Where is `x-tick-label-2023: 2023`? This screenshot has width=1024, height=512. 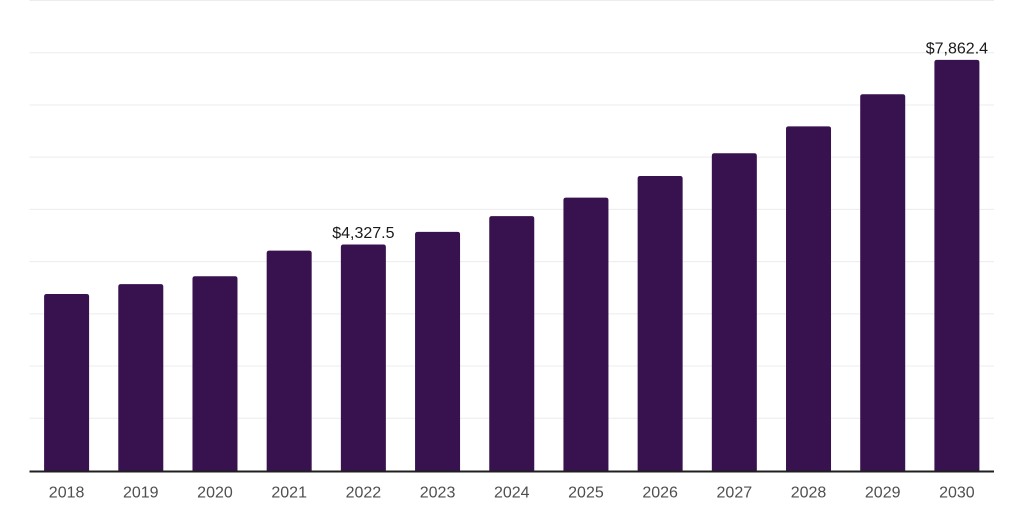 x-tick-label-2023: 2023 is located at coordinates (438, 493).